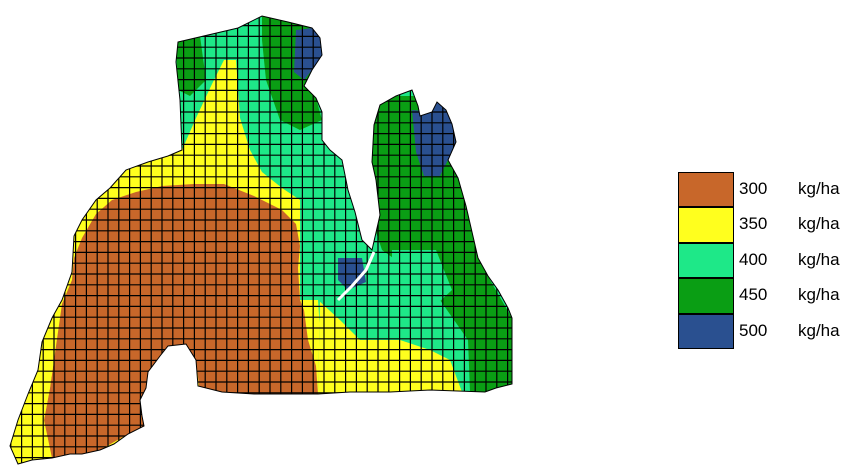 The height and width of the screenshot is (465, 861). Describe the element at coordinates (753, 224) in the screenshot. I see `legend-value: 350` at that location.